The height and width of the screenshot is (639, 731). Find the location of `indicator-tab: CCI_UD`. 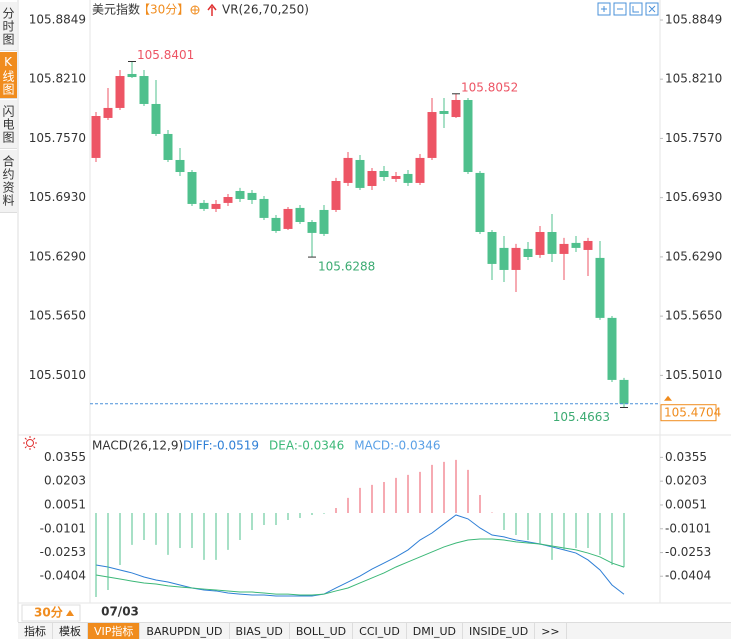

indicator-tab: CCI_UD is located at coordinates (380, 631).